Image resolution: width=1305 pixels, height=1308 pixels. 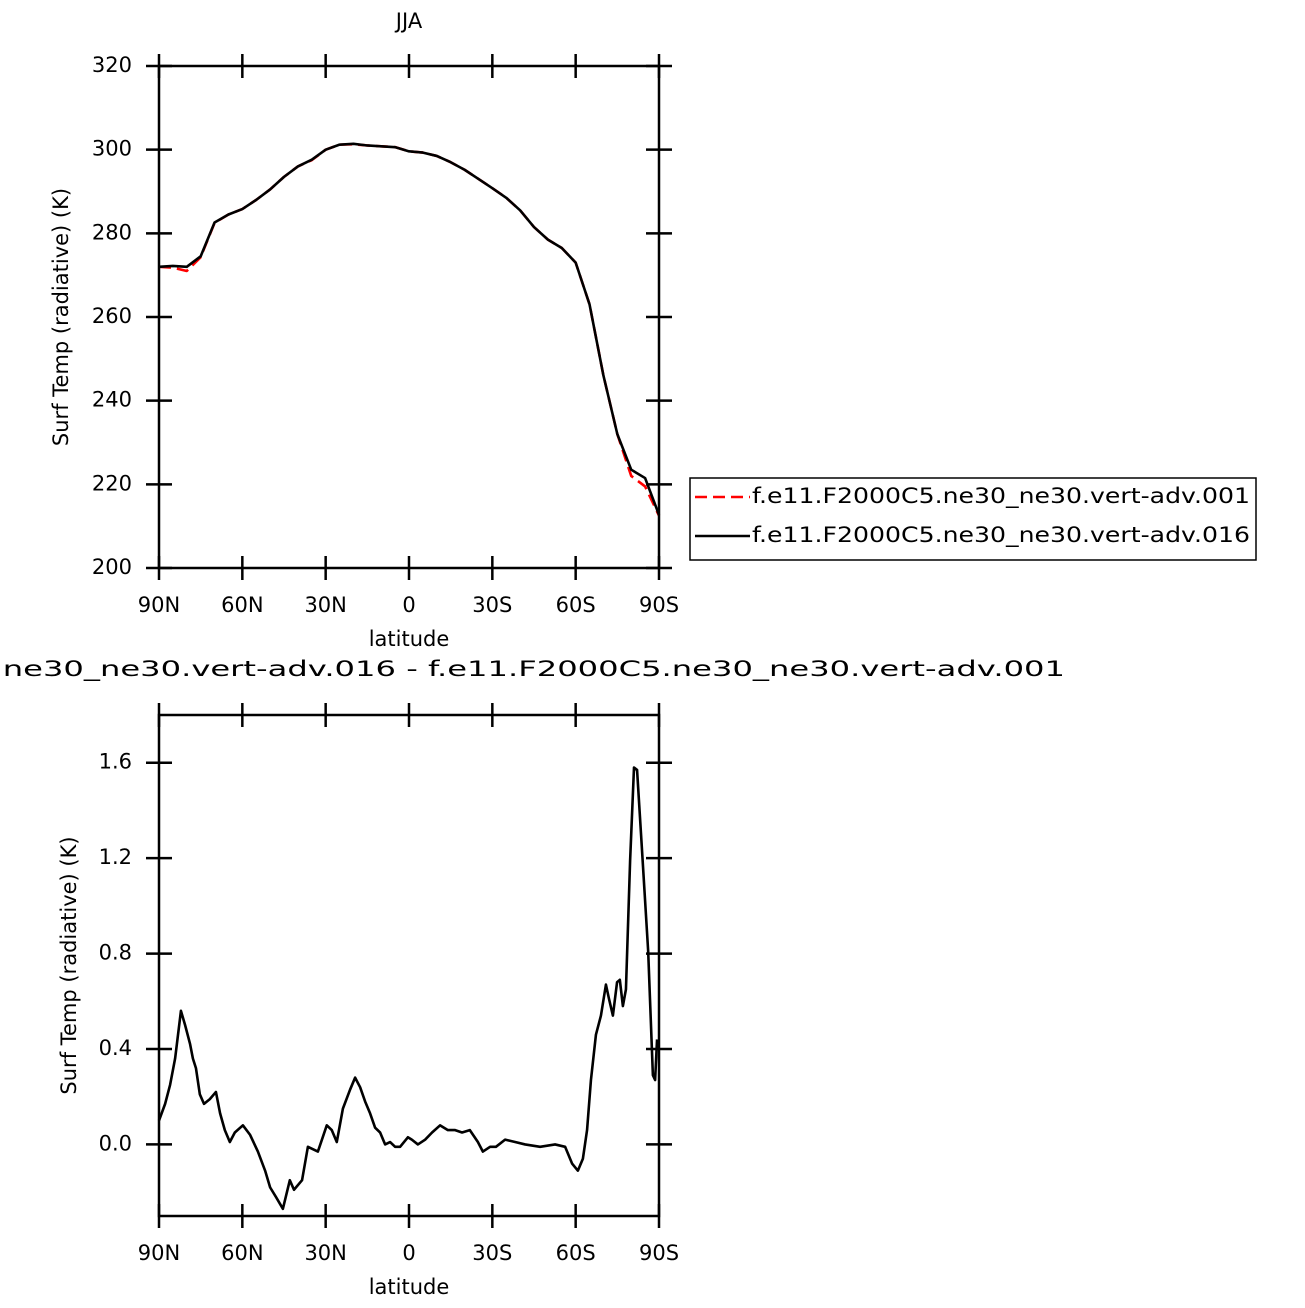 I want to click on y-tick-label: 1.2, so click(x=115, y=857).